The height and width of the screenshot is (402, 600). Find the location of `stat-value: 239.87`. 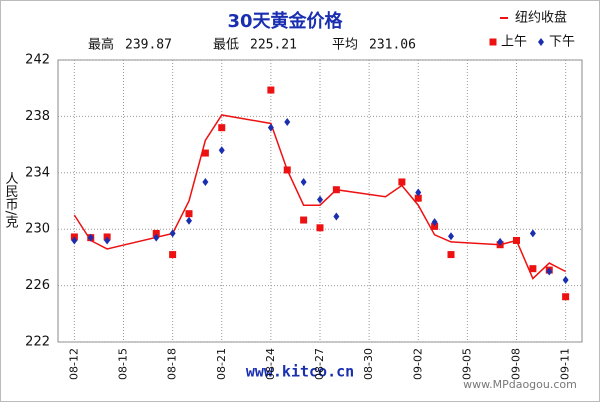

stat-value: 239.87 is located at coordinates (148, 45).